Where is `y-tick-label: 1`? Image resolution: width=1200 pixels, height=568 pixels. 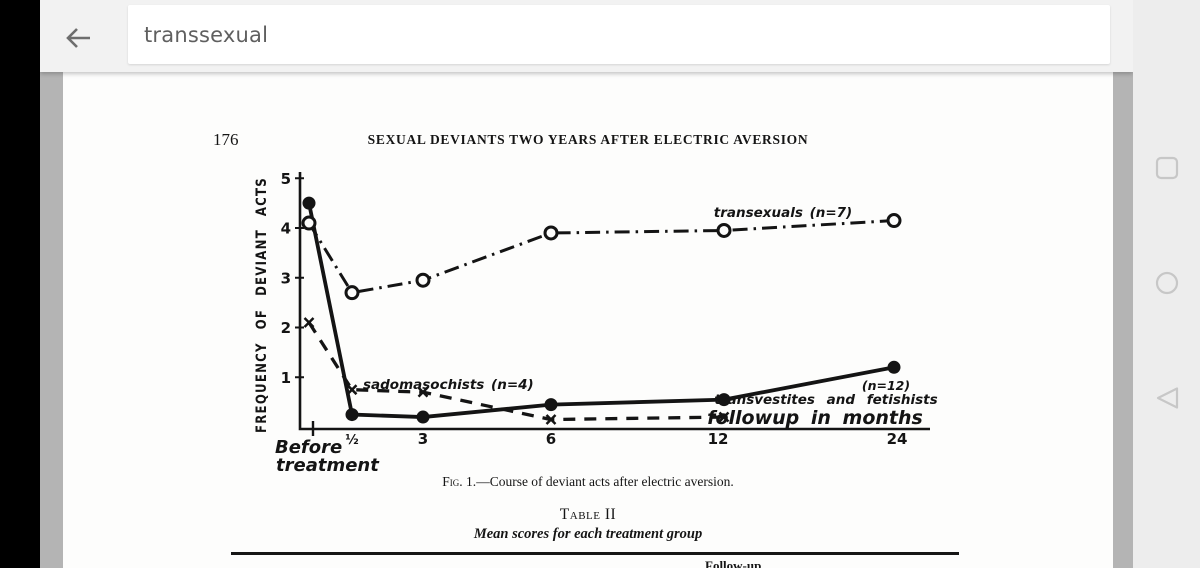
y-tick-label: 1 is located at coordinates (286, 378).